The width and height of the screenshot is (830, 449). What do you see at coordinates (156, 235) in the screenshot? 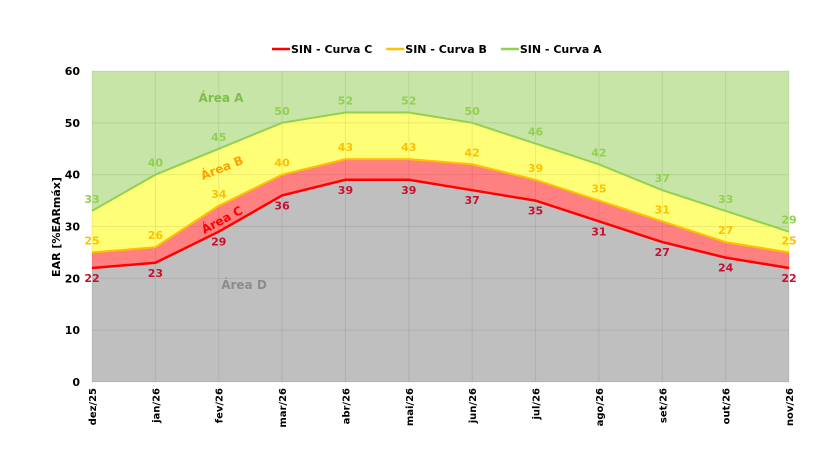
I see `data-label: 26` at bounding box center [156, 235].